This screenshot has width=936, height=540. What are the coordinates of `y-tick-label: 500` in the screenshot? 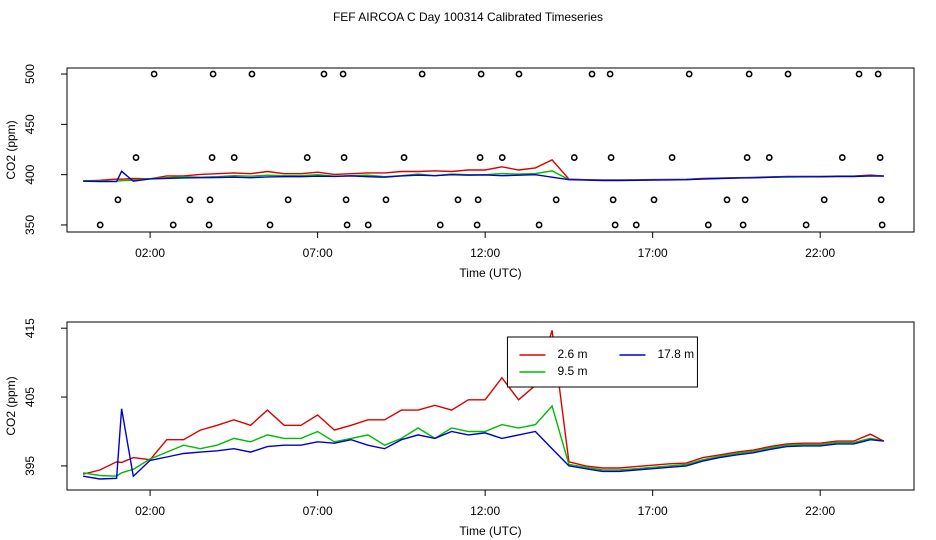 It's located at (30, 74).